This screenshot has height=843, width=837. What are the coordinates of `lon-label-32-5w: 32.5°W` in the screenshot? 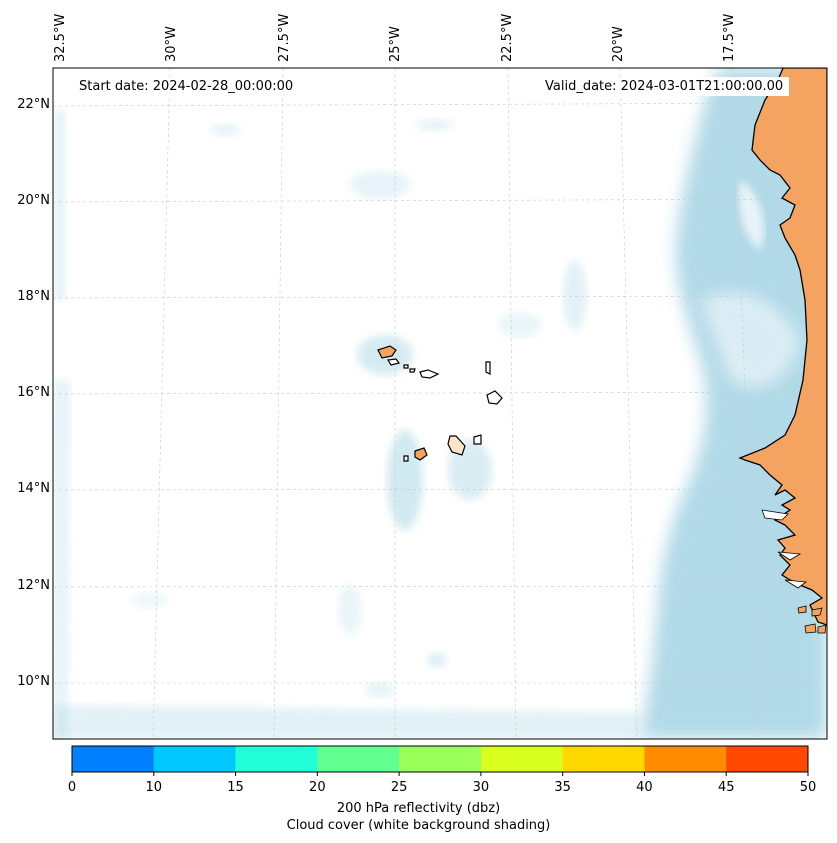 It's located at (60, 37).